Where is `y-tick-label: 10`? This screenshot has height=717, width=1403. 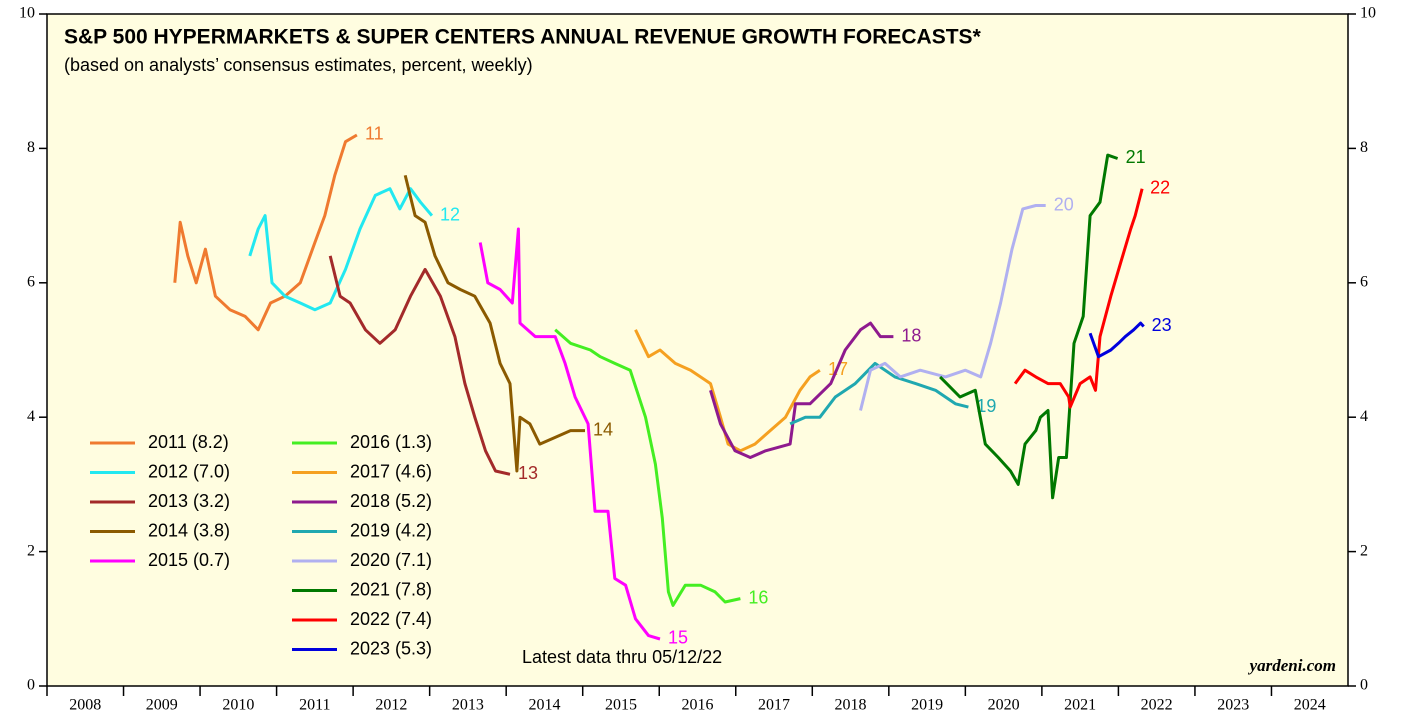 y-tick-label: 10 is located at coordinates (27, 13).